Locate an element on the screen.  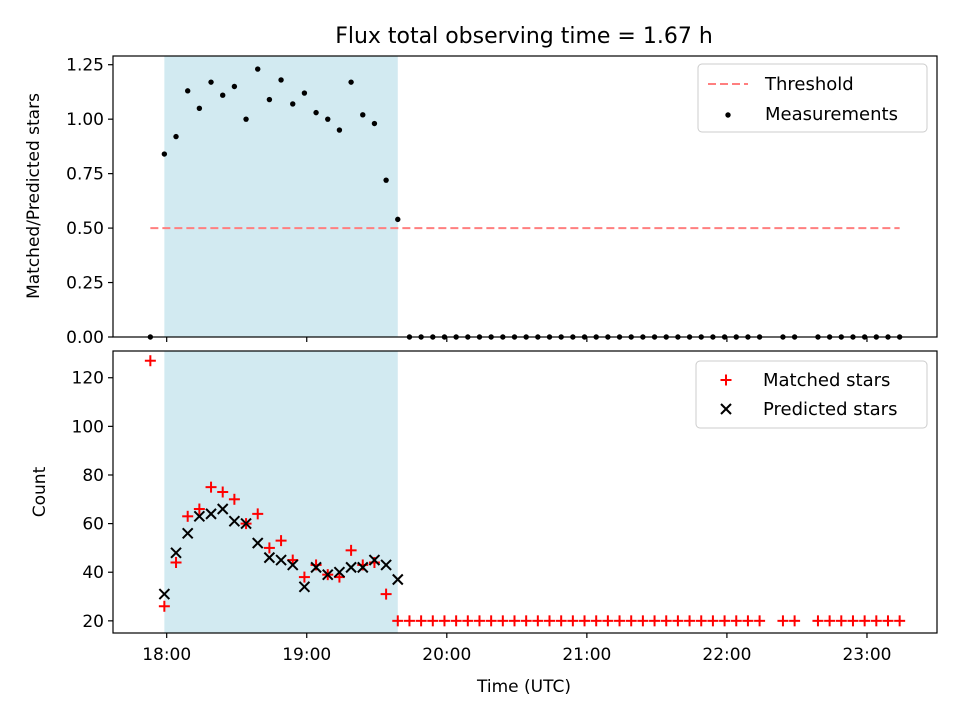
y-tick-label: 0.50 is located at coordinates (85, 229).